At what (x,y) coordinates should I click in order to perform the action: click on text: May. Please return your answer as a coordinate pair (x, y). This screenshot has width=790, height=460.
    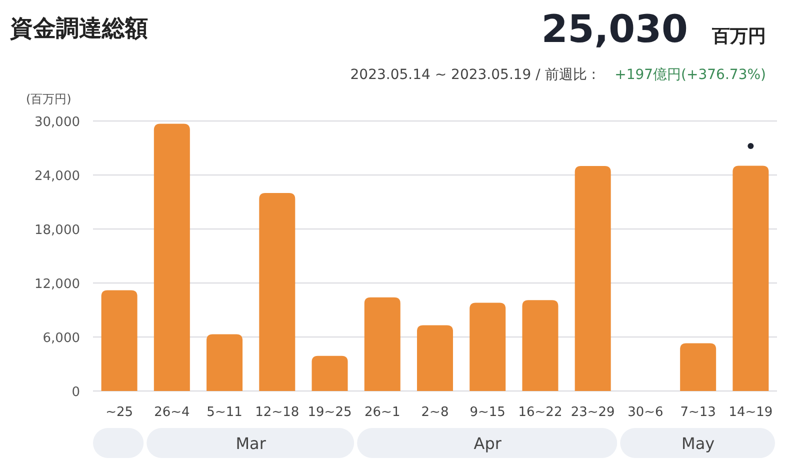
    Looking at the image, I should click on (698, 443).